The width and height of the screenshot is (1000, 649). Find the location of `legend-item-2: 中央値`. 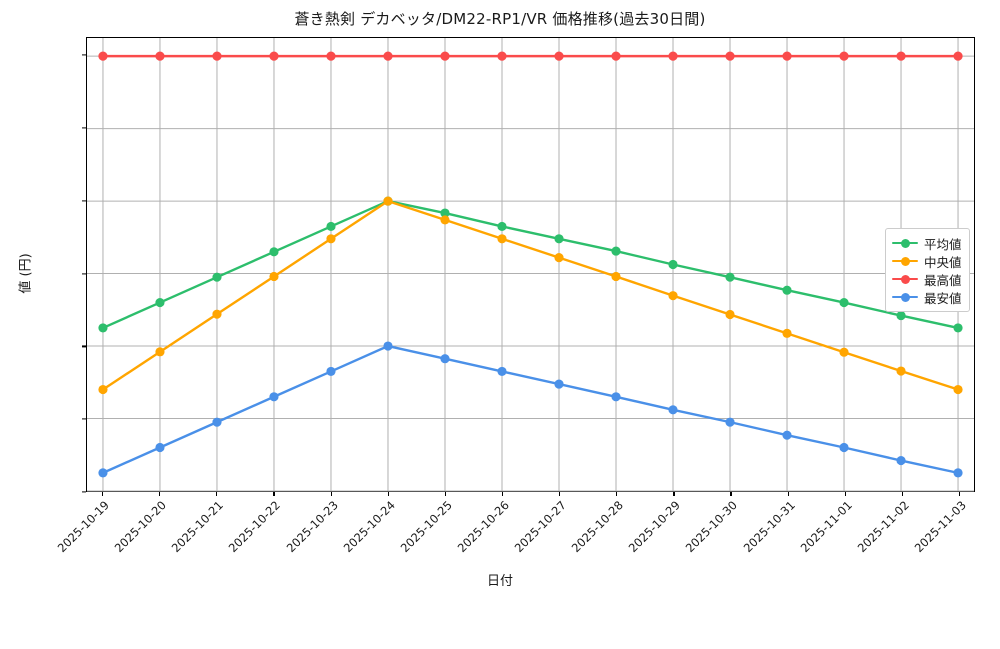

legend-item-2: 中央値 is located at coordinates (927, 261).